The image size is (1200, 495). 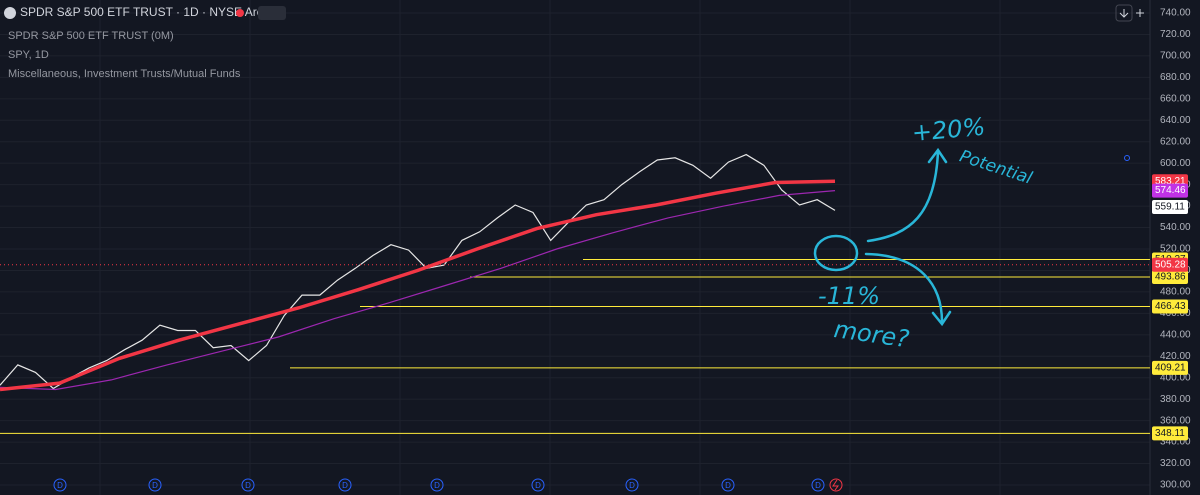 I want to click on subtitle: SPDR S&P 500 ETF TRUST (0M), so click(x=91, y=36).